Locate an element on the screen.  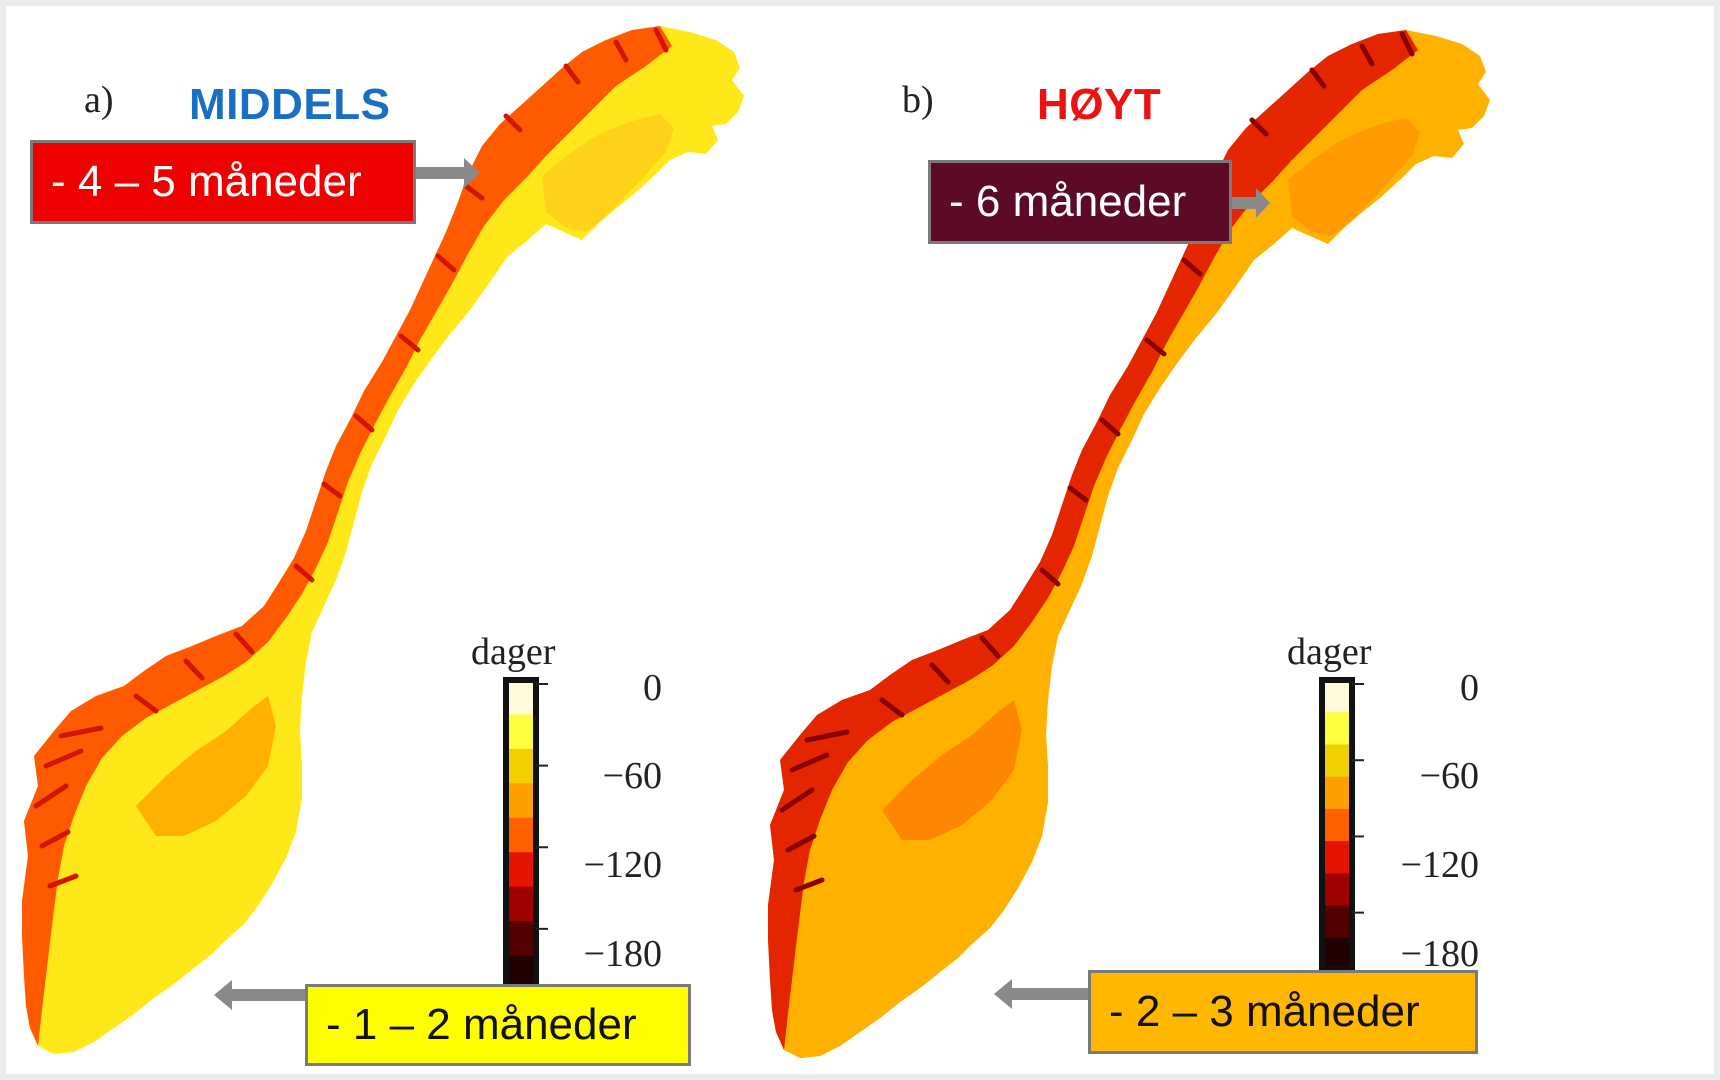
panel-b-letter: b) is located at coordinates (918, 100).